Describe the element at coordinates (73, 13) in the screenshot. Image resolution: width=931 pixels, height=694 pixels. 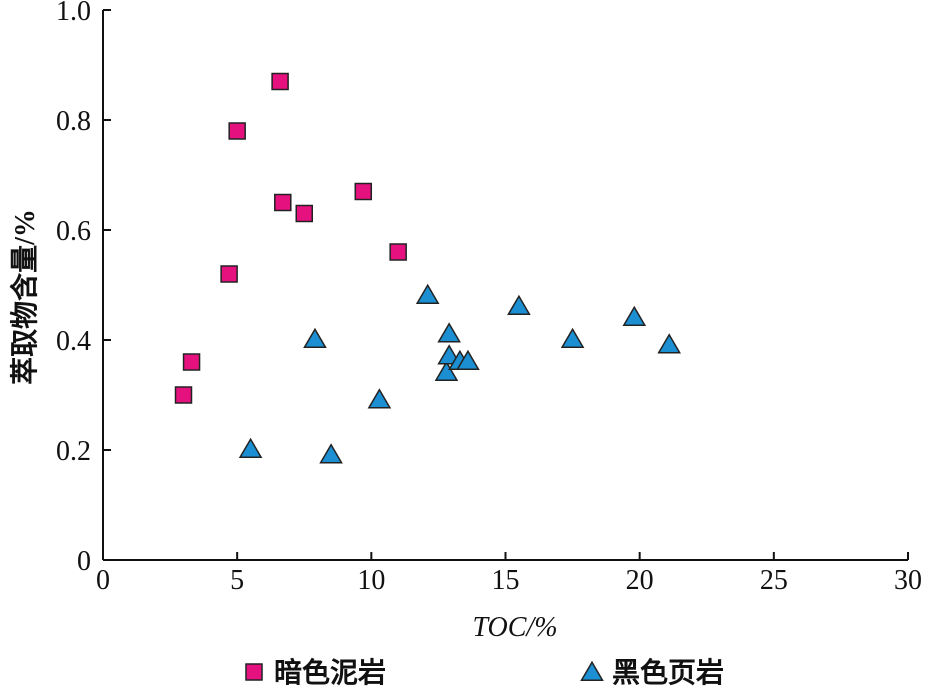
I see `y-tick-label: 1.0` at that location.